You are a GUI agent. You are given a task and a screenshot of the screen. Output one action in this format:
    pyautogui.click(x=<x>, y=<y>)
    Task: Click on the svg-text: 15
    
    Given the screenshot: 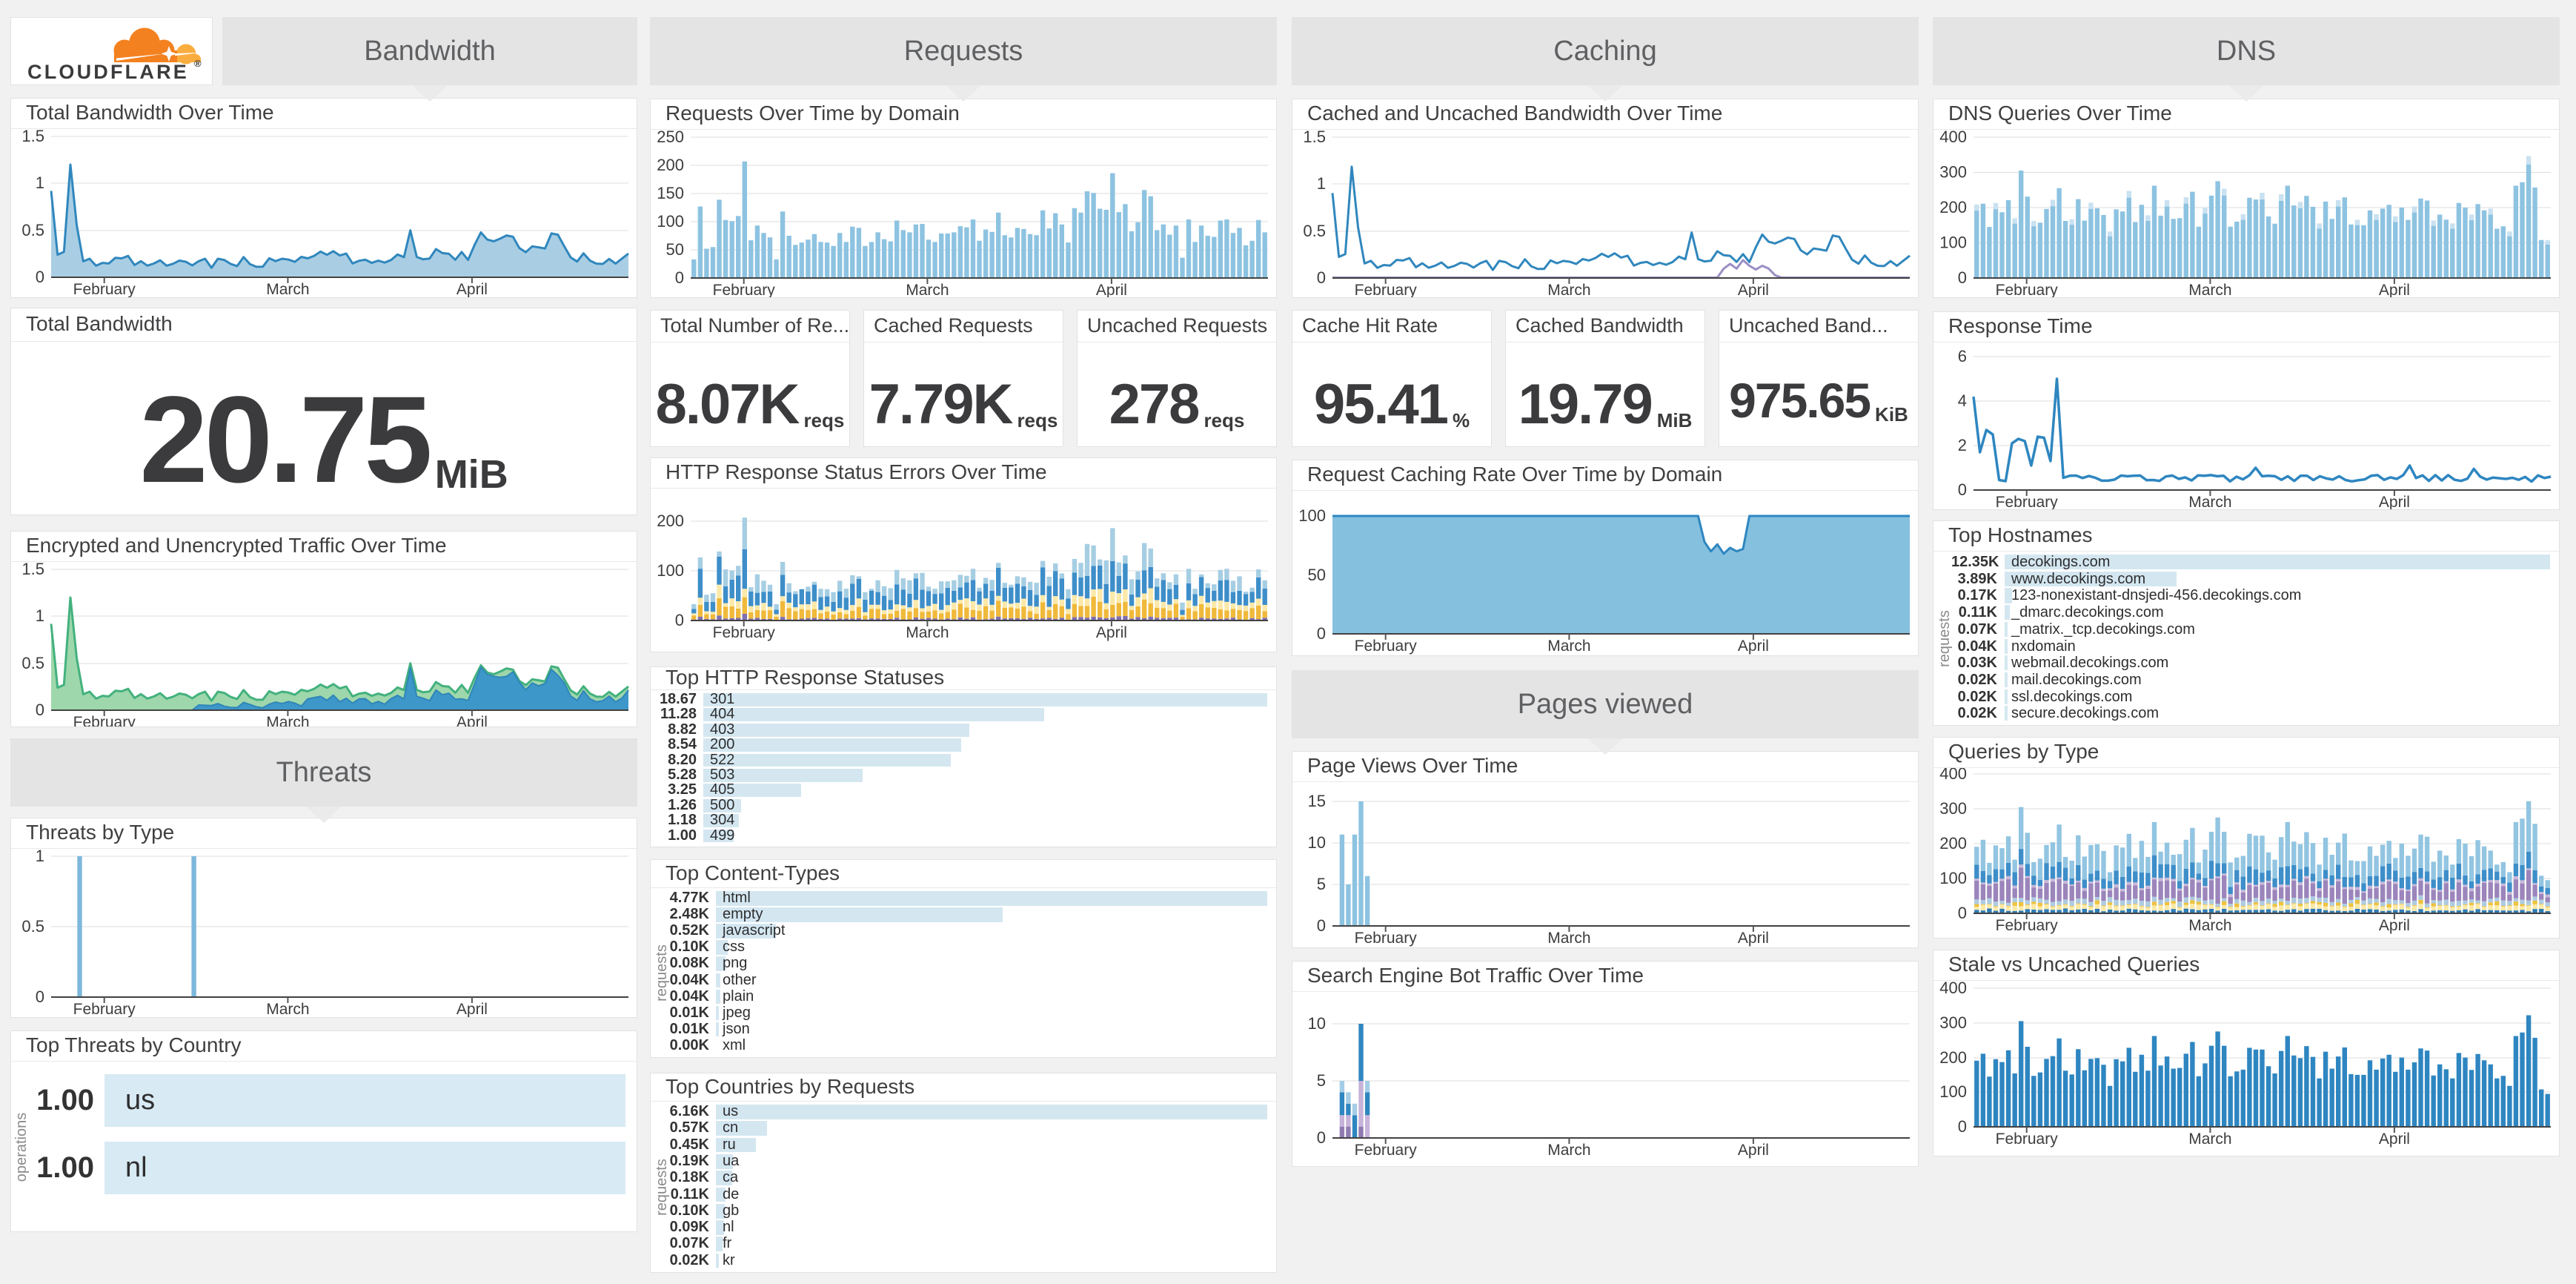 What is the action you would take?
    pyautogui.click(x=1317, y=801)
    